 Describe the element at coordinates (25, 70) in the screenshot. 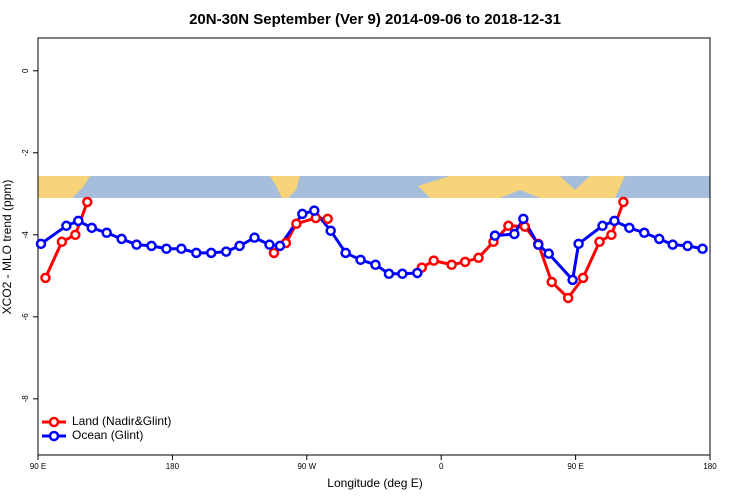

I see `y-tick-label: 0` at that location.